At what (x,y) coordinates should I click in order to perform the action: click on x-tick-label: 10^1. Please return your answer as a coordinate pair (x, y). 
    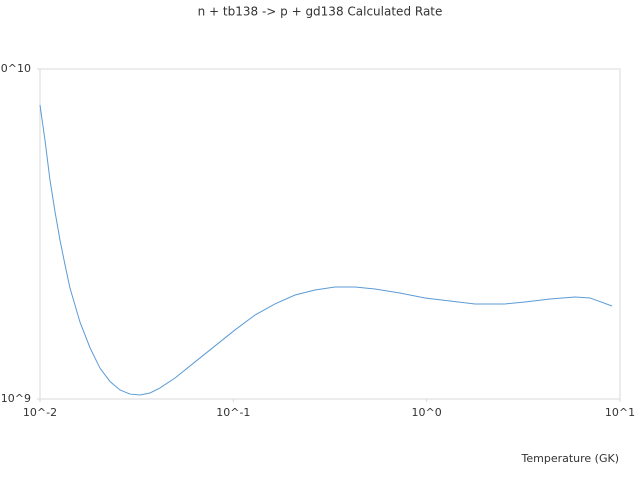
    Looking at the image, I should click on (620, 412).